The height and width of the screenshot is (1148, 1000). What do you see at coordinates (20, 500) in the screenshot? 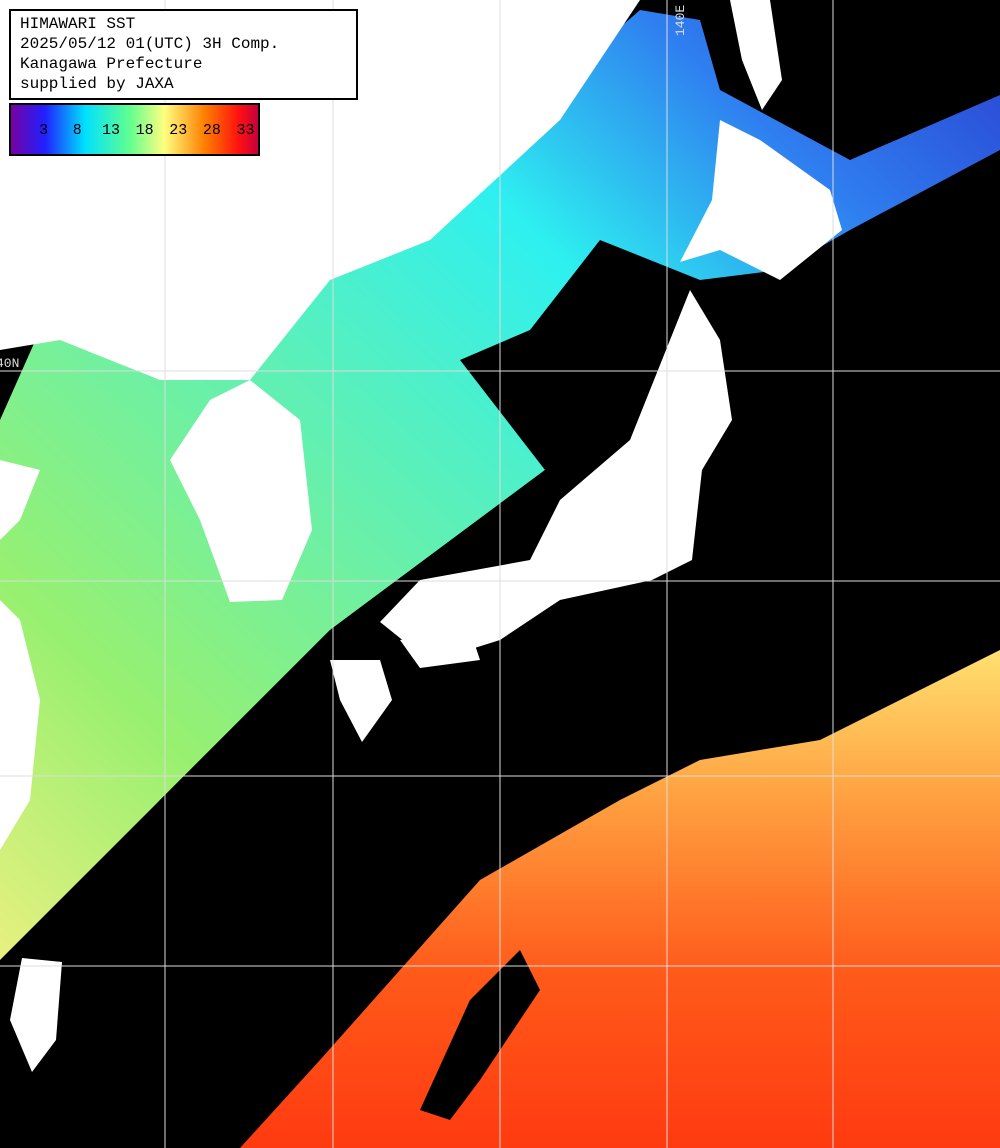
I see `china-coast` at bounding box center [20, 500].